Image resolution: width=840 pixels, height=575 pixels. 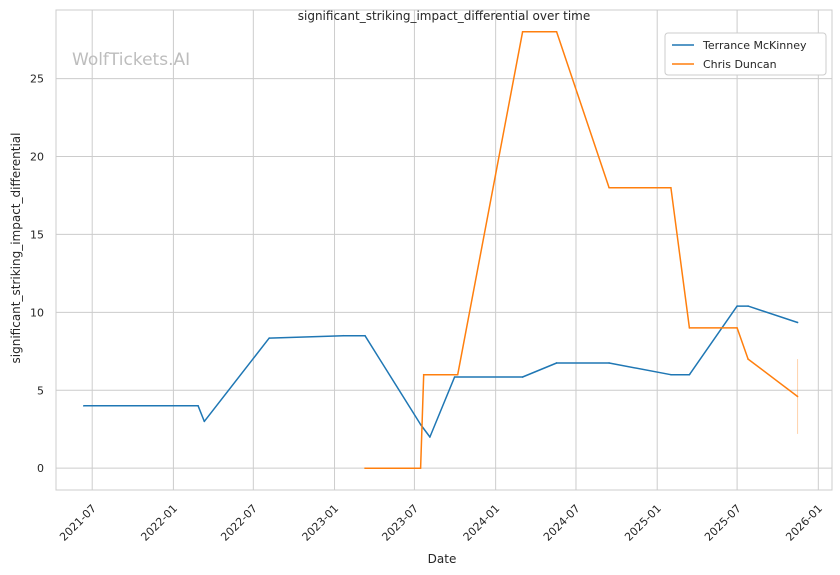 I want to click on x-tick-label: 2025-01, so click(x=643, y=523).